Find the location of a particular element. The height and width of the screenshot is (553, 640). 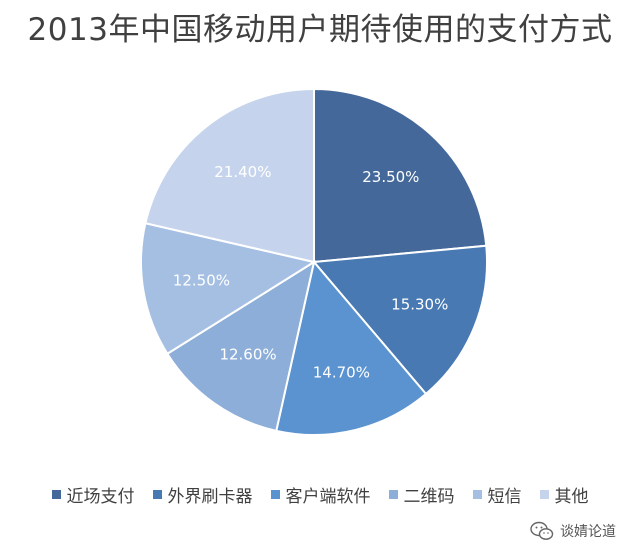

legend-label: 外界刷卡器 is located at coordinates (210, 497).